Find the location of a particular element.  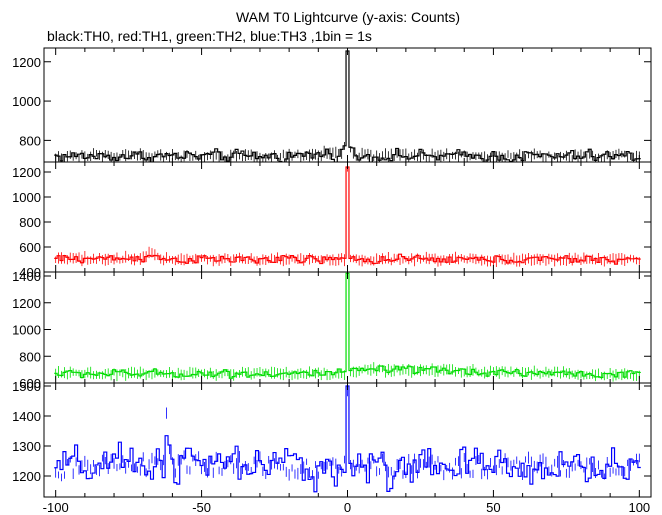

x-tick-label: 100 is located at coordinates (639, 507).